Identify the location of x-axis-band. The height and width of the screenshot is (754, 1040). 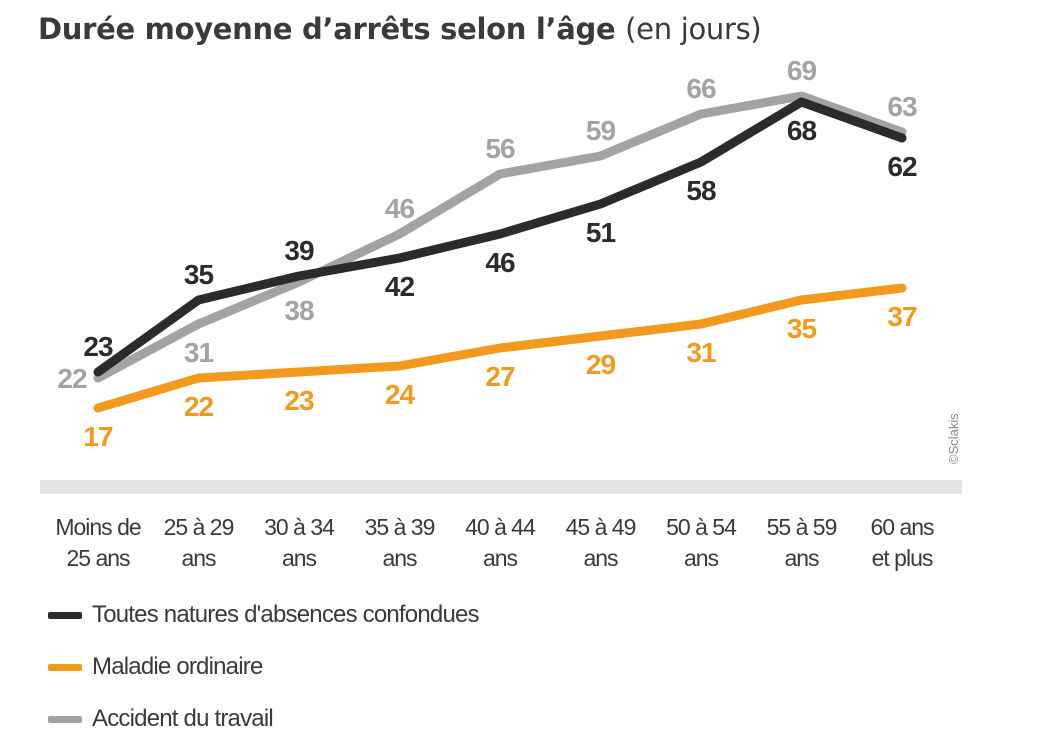
(501, 487).